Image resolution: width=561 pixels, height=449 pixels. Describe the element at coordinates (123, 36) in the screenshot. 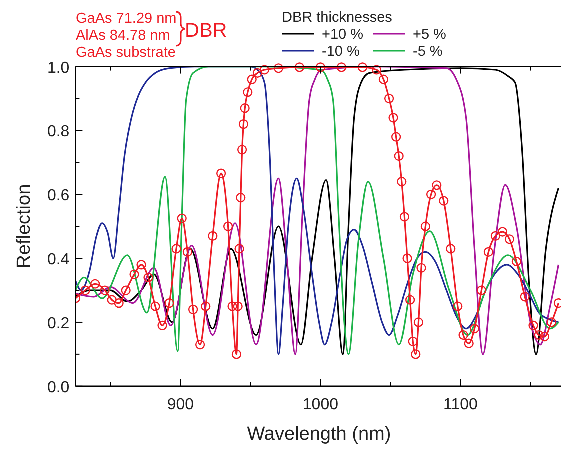

I see `text: AlAs 84.78 nm` at that location.